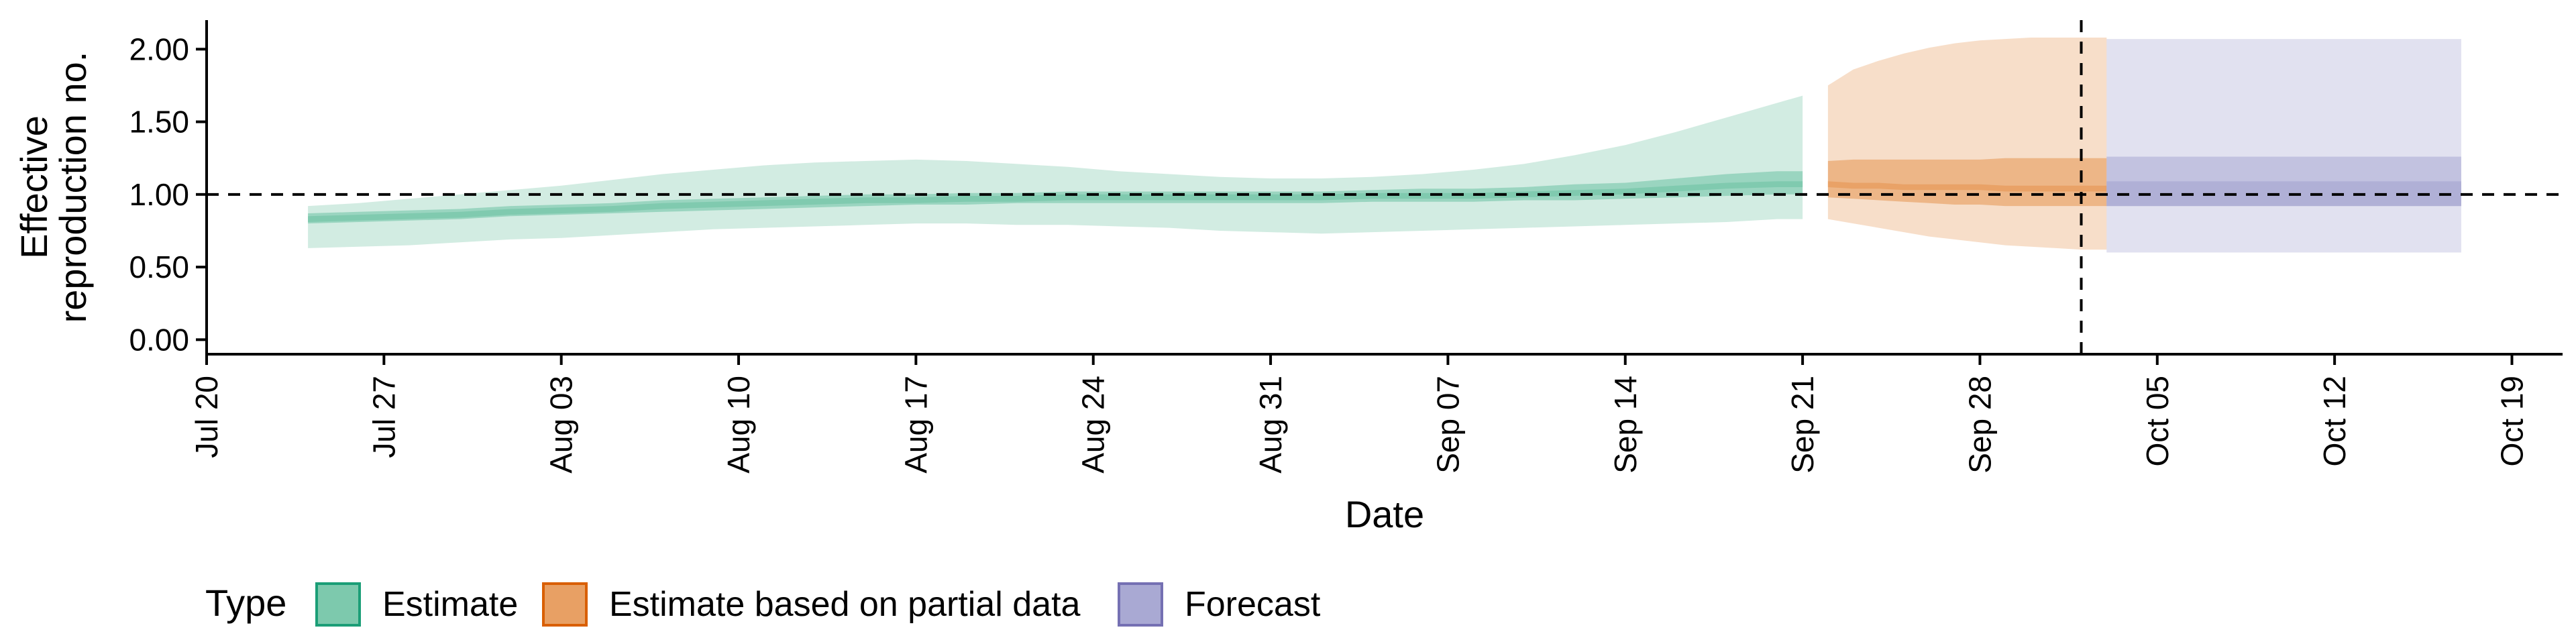 This screenshot has height=644, width=2576. What do you see at coordinates (1140, 604) in the screenshot?
I see `legend-key-forecast` at bounding box center [1140, 604].